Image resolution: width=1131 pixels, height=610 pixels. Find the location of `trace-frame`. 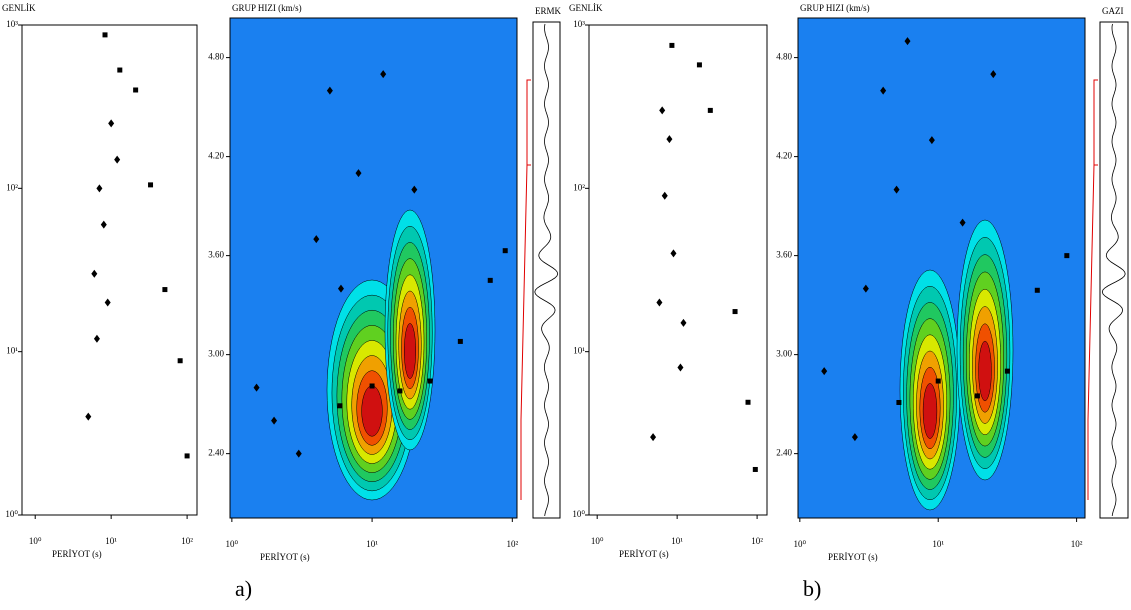

trace-frame is located at coordinates (1114, 270).